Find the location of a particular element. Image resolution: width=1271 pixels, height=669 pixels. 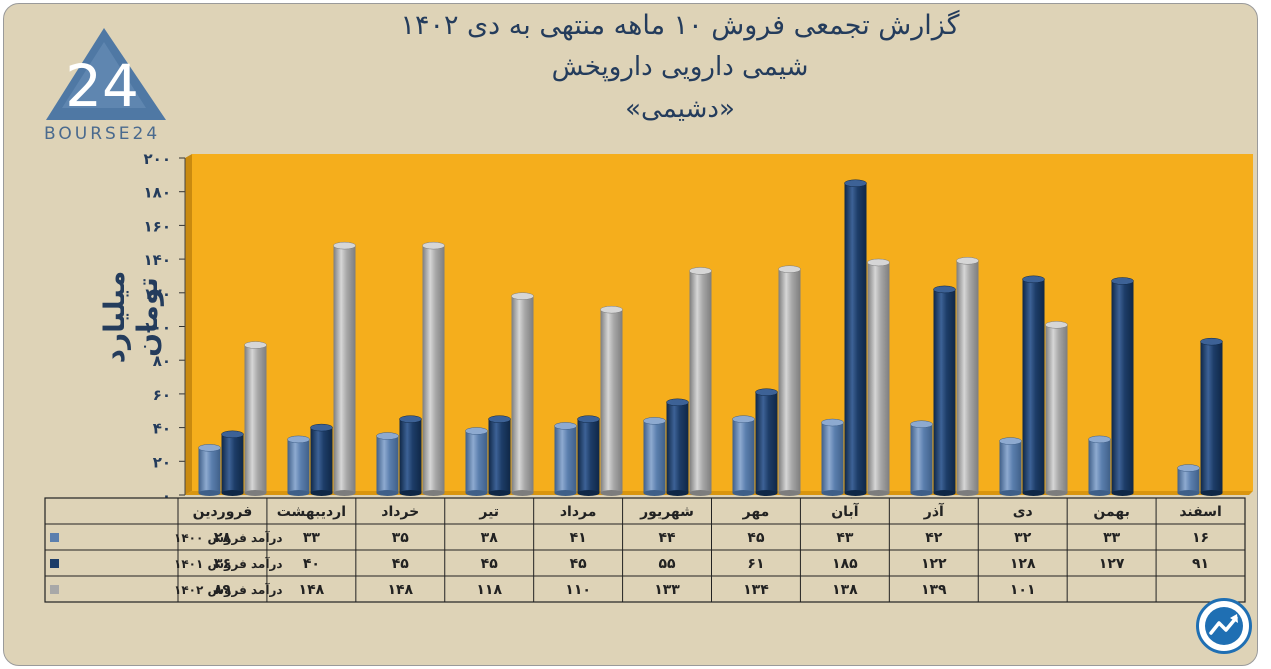

data-label: ۱۰۱ is located at coordinates (1023, 590).